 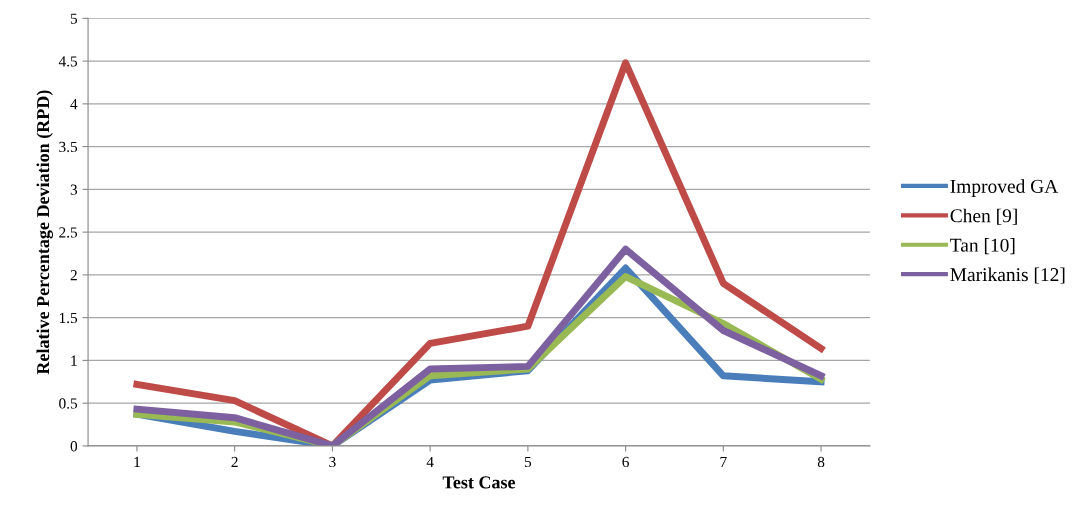 What do you see at coordinates (1007, 275) in the screenshot?
I see `legend-label: Marikanis [12]` at bounding box center [1007, 275].